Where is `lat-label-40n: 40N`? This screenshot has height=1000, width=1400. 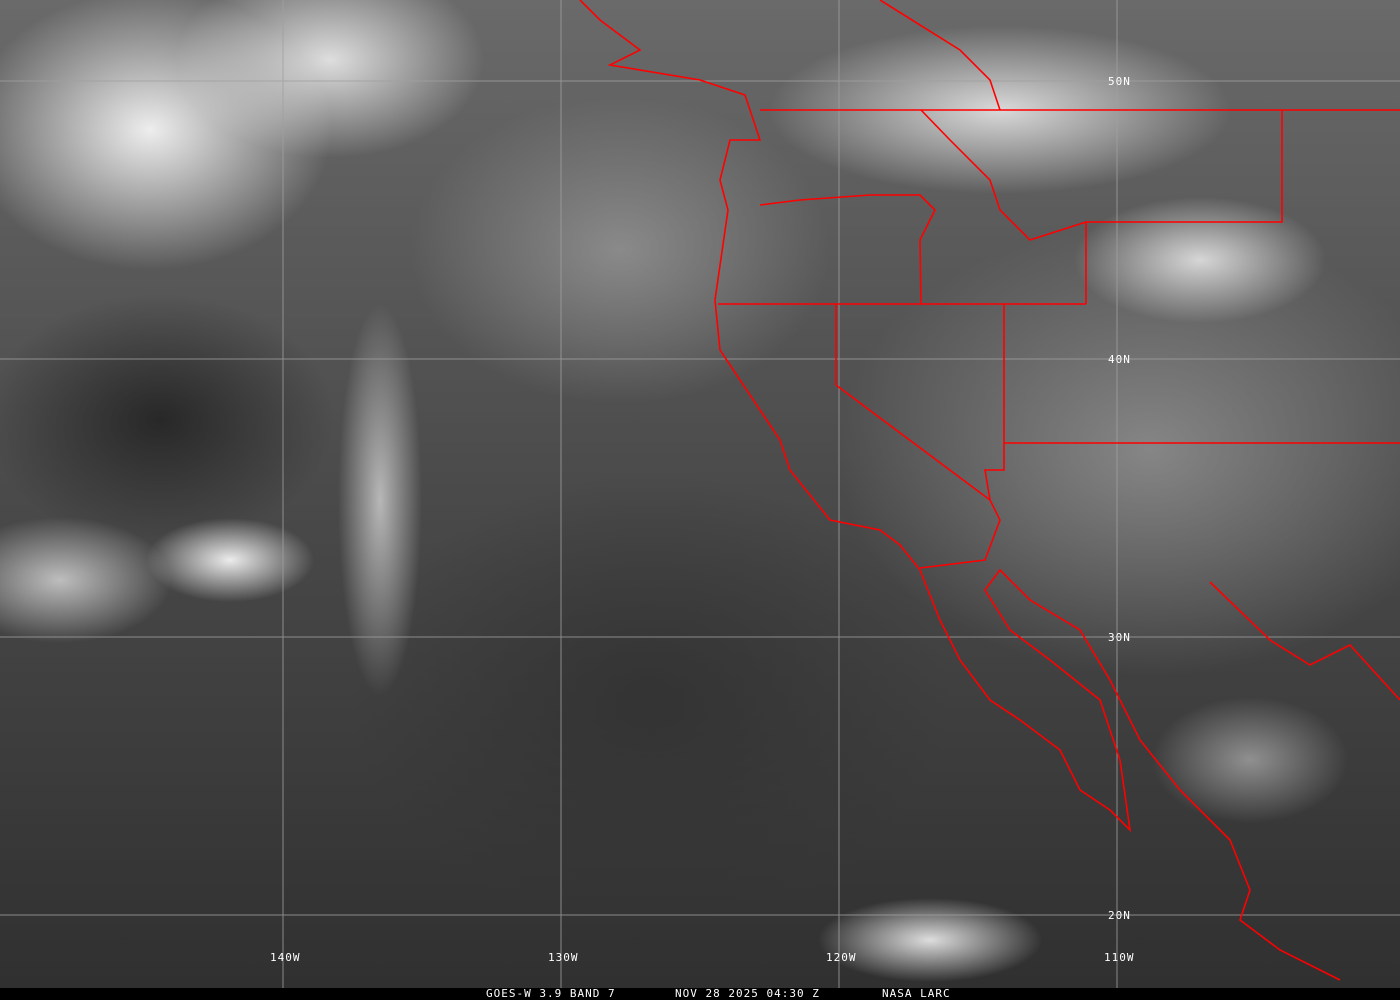 lat-label-40n: 40N is located at coordinates (1119, 359).